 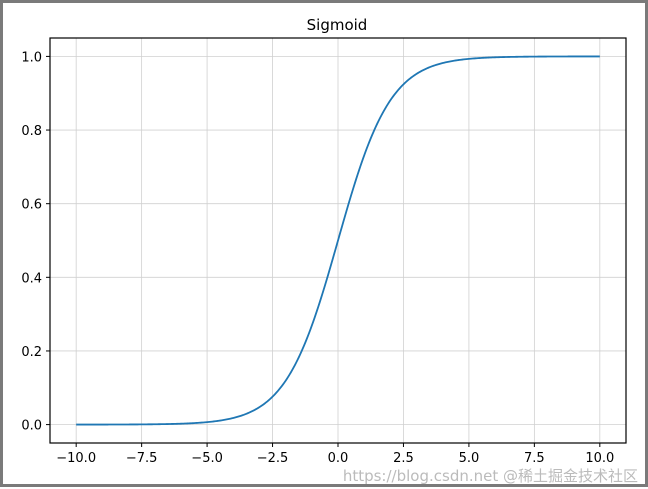 What do you see at coordinates (490, 475) in the screenshot?
I see `watermark: https://blog.csdn.net @稀土掘金技术社区` at bounding box center [490, 475].